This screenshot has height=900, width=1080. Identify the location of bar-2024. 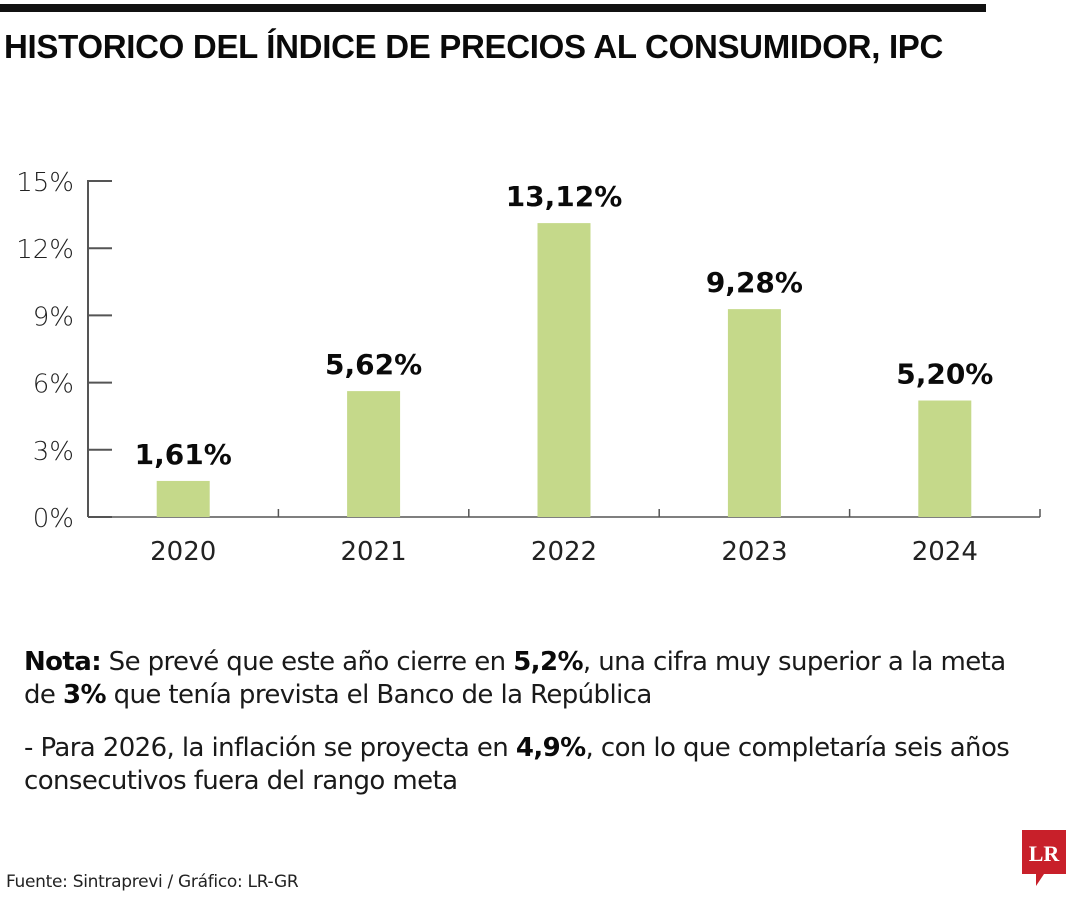
(945, 458).